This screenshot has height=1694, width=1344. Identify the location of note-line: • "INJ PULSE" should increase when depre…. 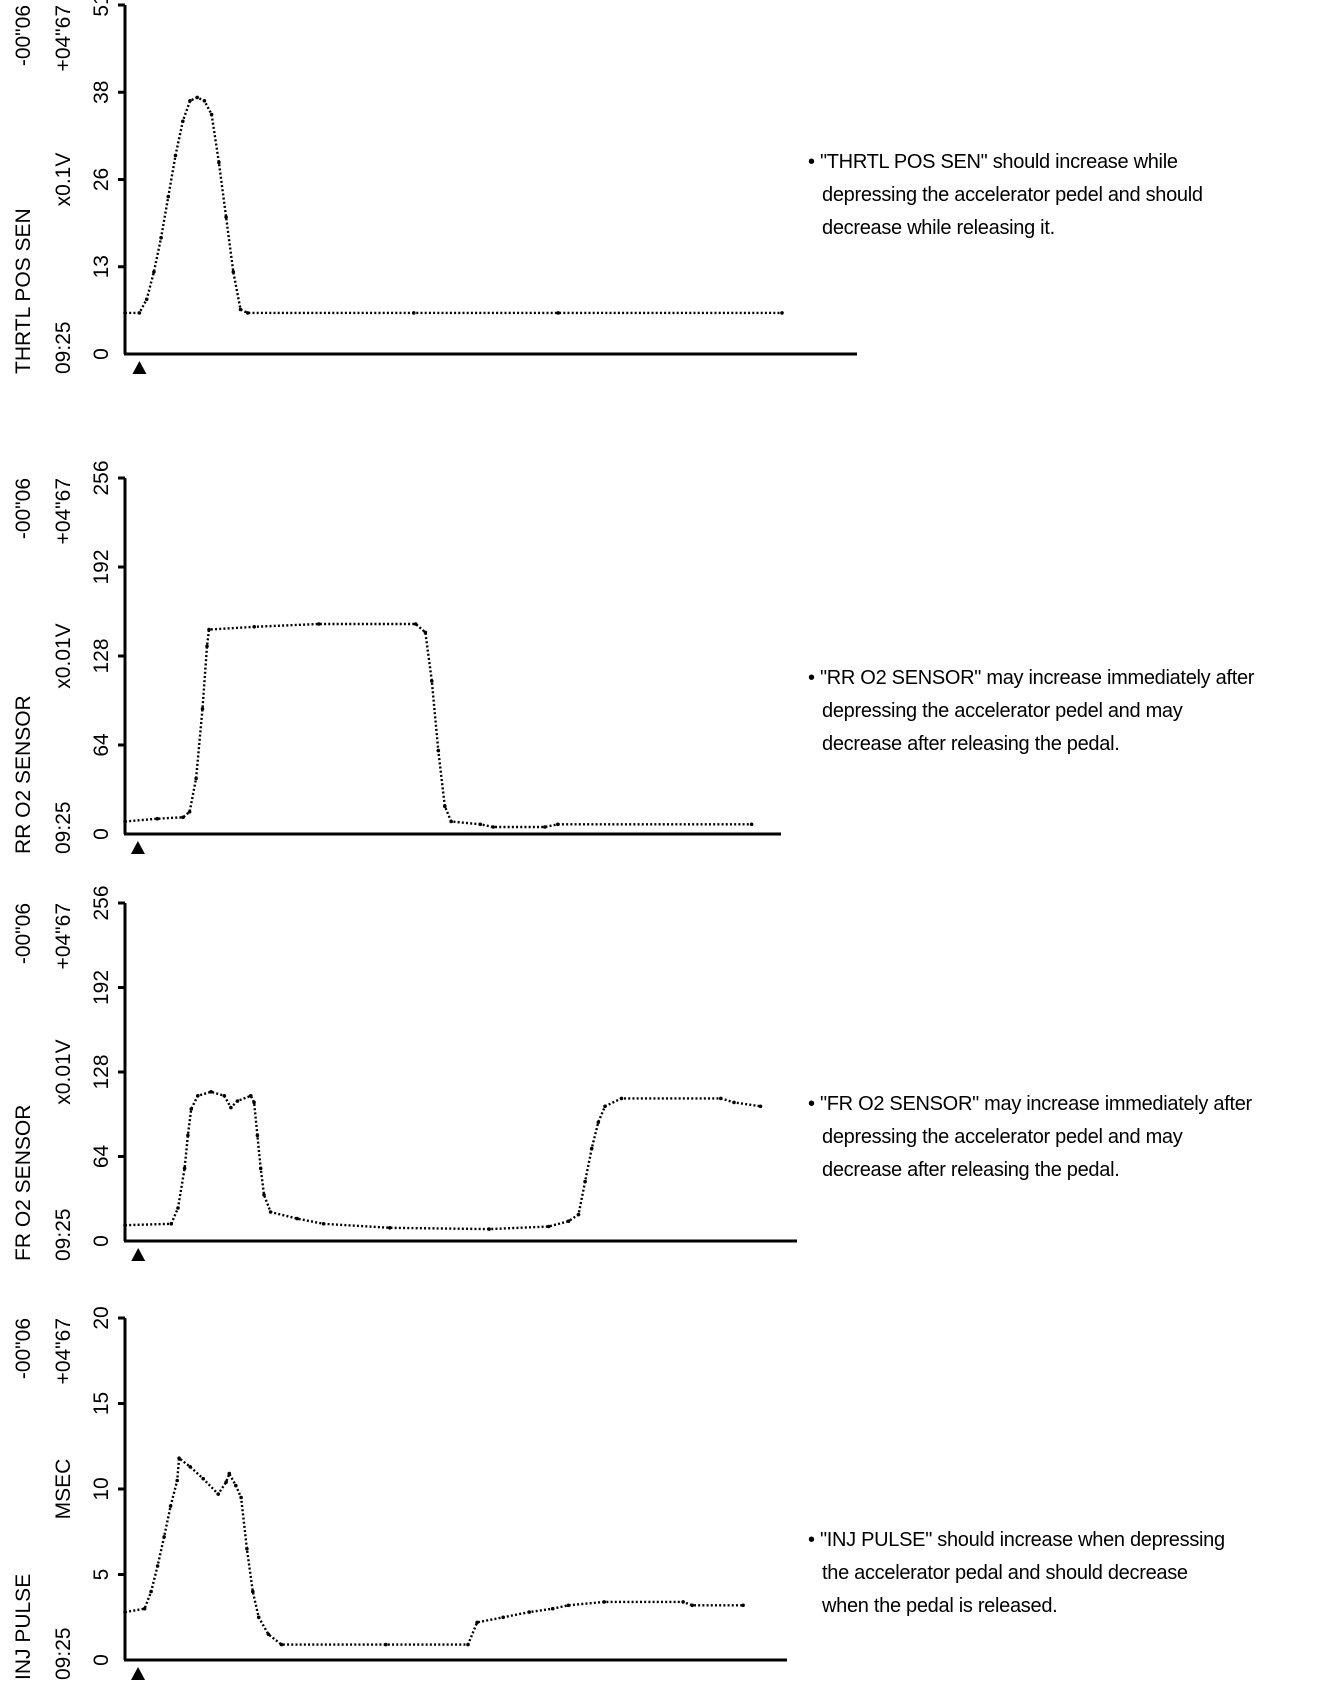
(1016, 1540).